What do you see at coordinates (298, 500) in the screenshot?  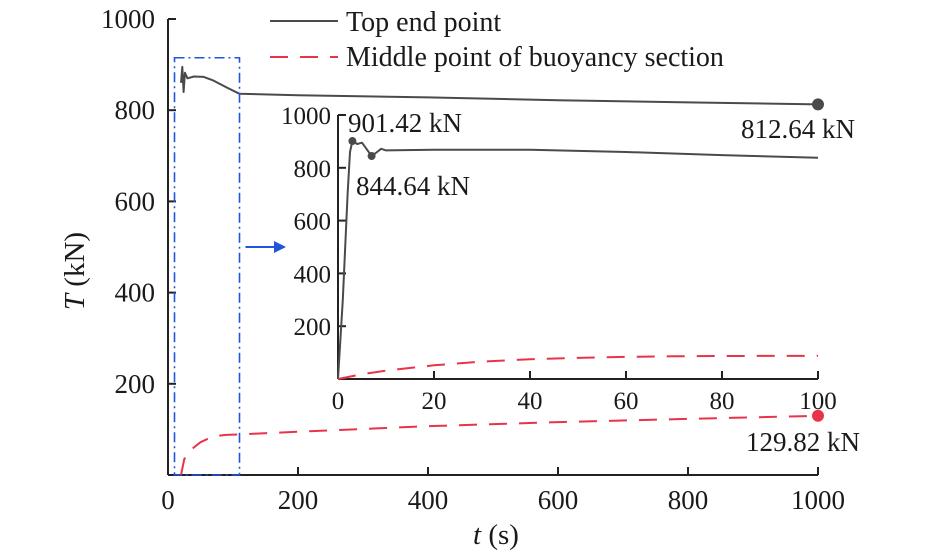 I see `main-x-tick-label: 200` at bounding box center [298, 500].